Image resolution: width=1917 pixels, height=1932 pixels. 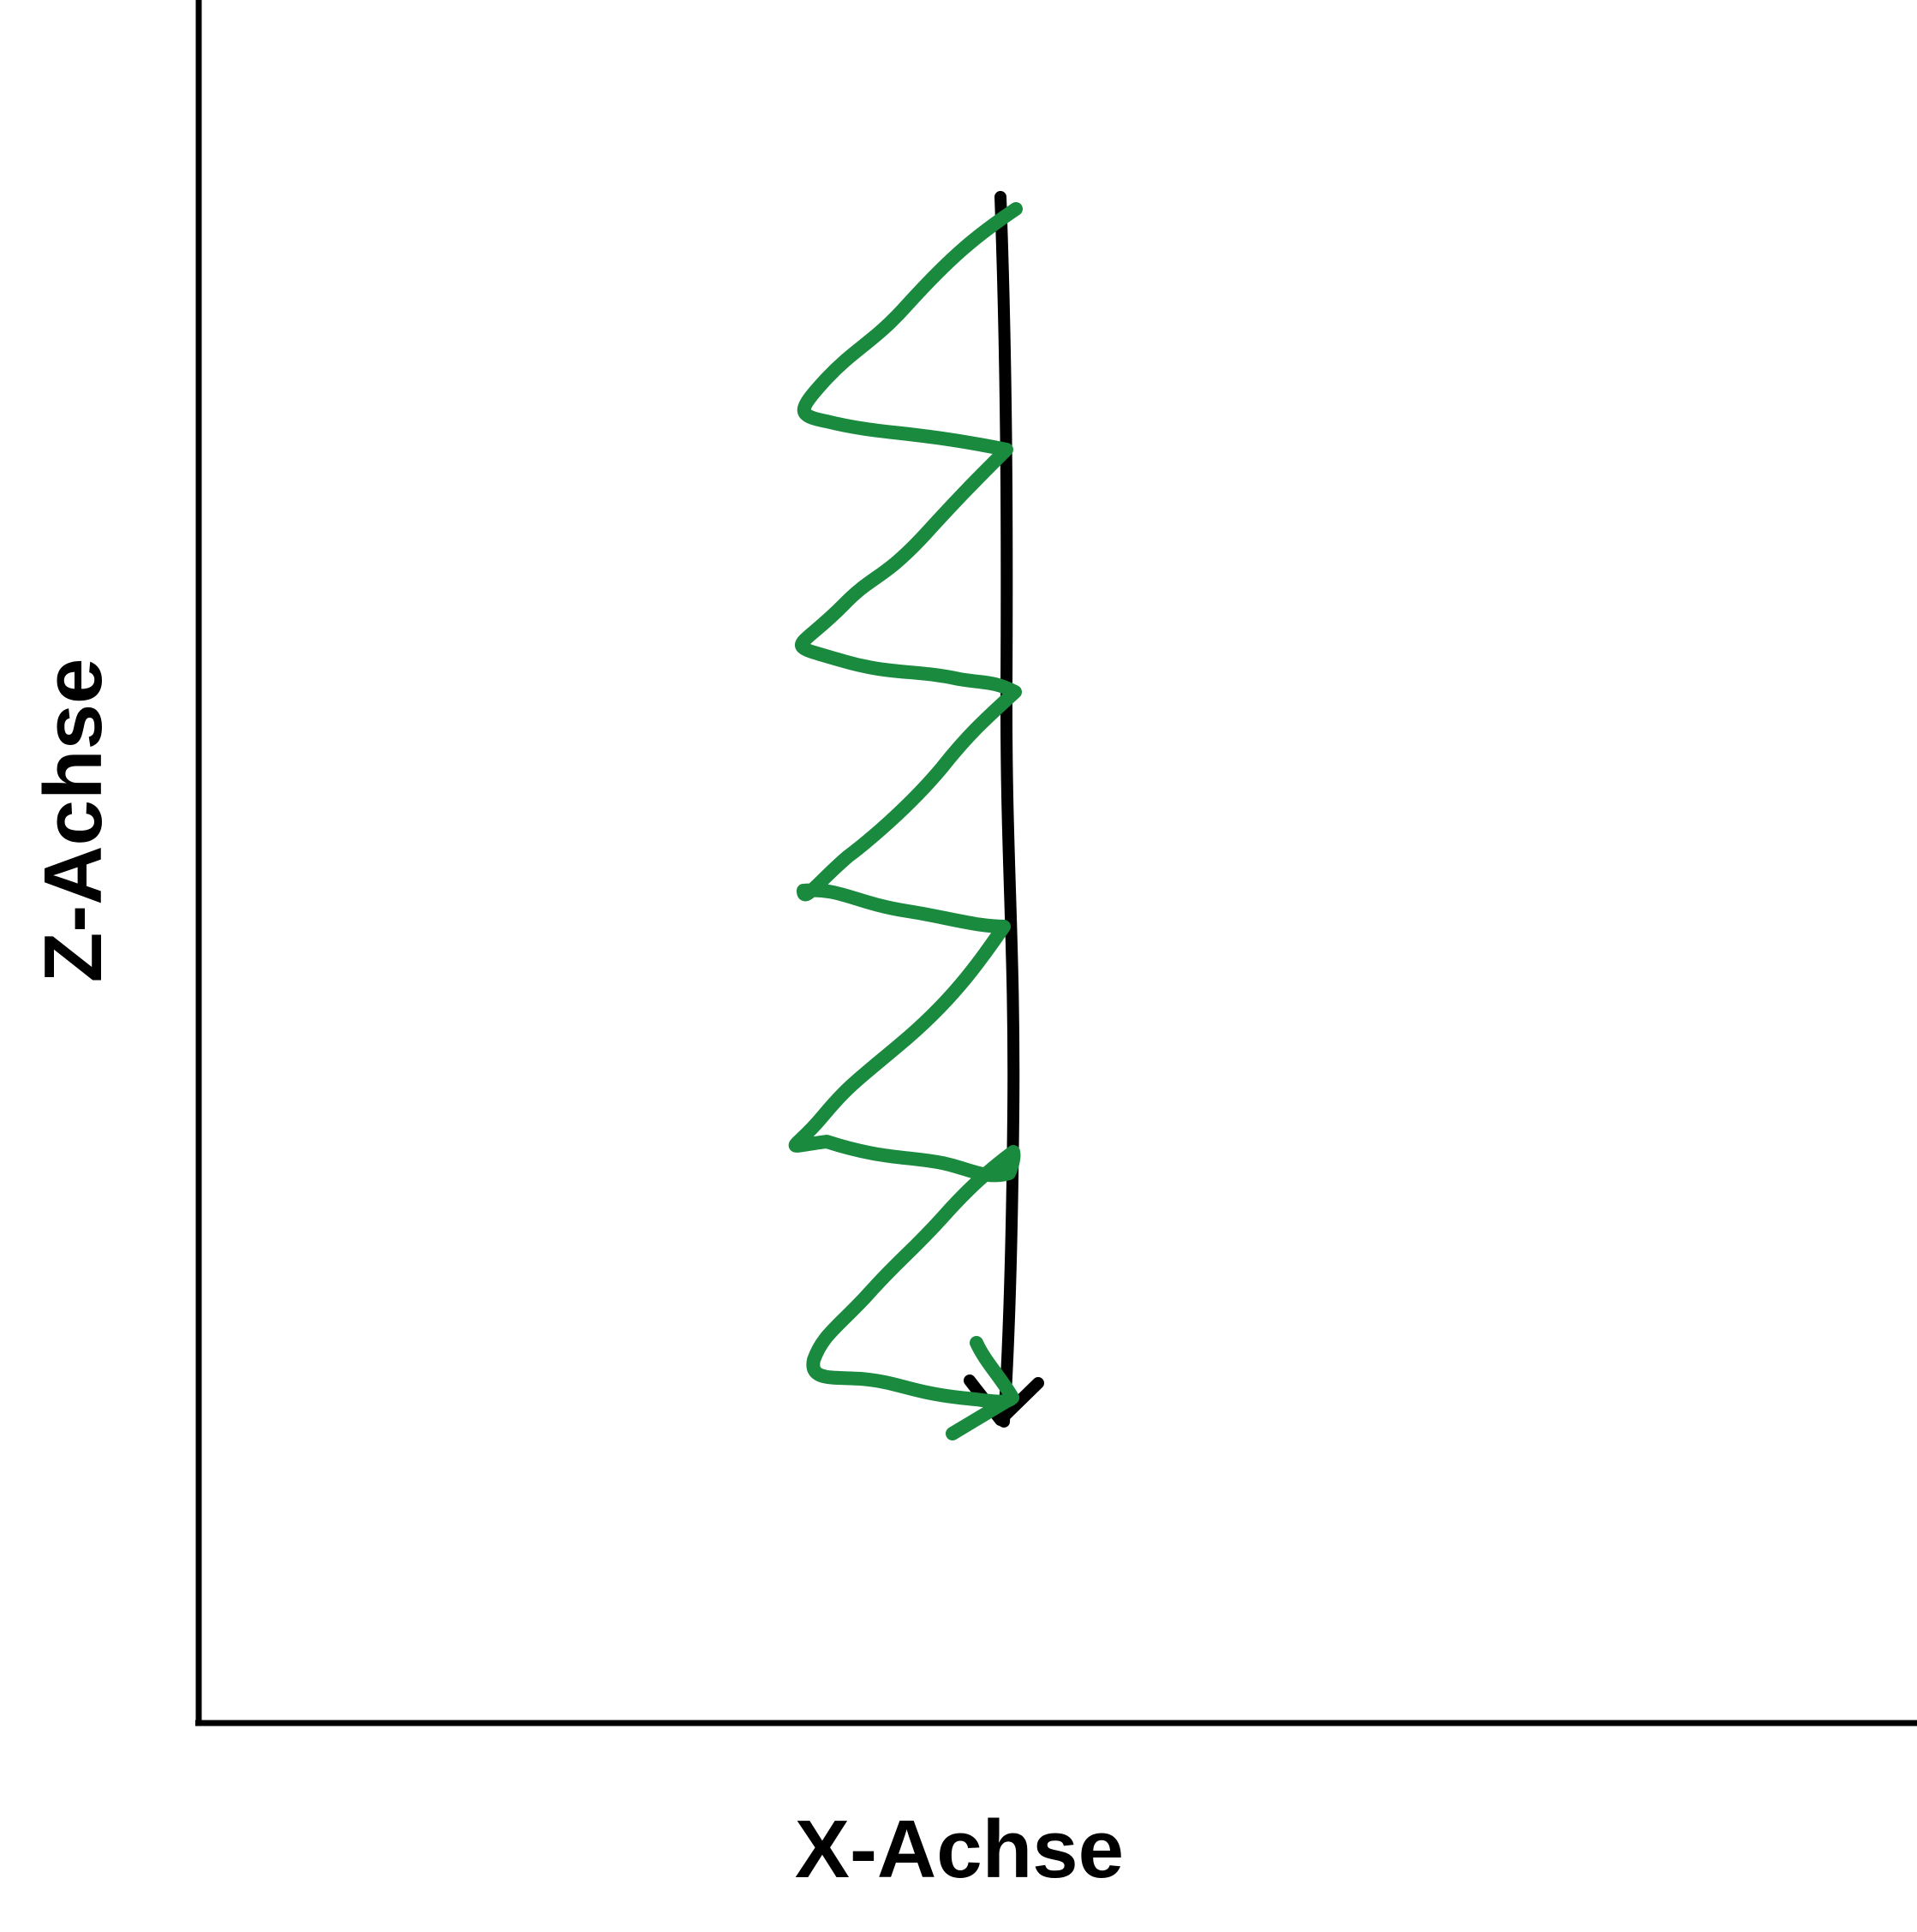 I want to click on x-axis-label: X-Achse, so click(x=959, y=1849).